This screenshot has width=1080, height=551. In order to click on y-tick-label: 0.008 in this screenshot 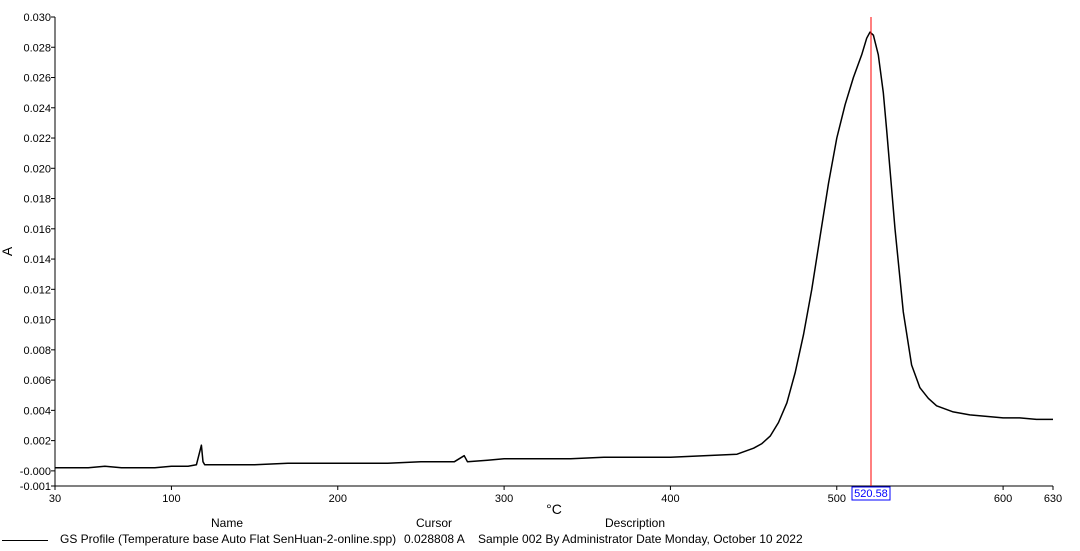, I will do `click(37, 351)`.